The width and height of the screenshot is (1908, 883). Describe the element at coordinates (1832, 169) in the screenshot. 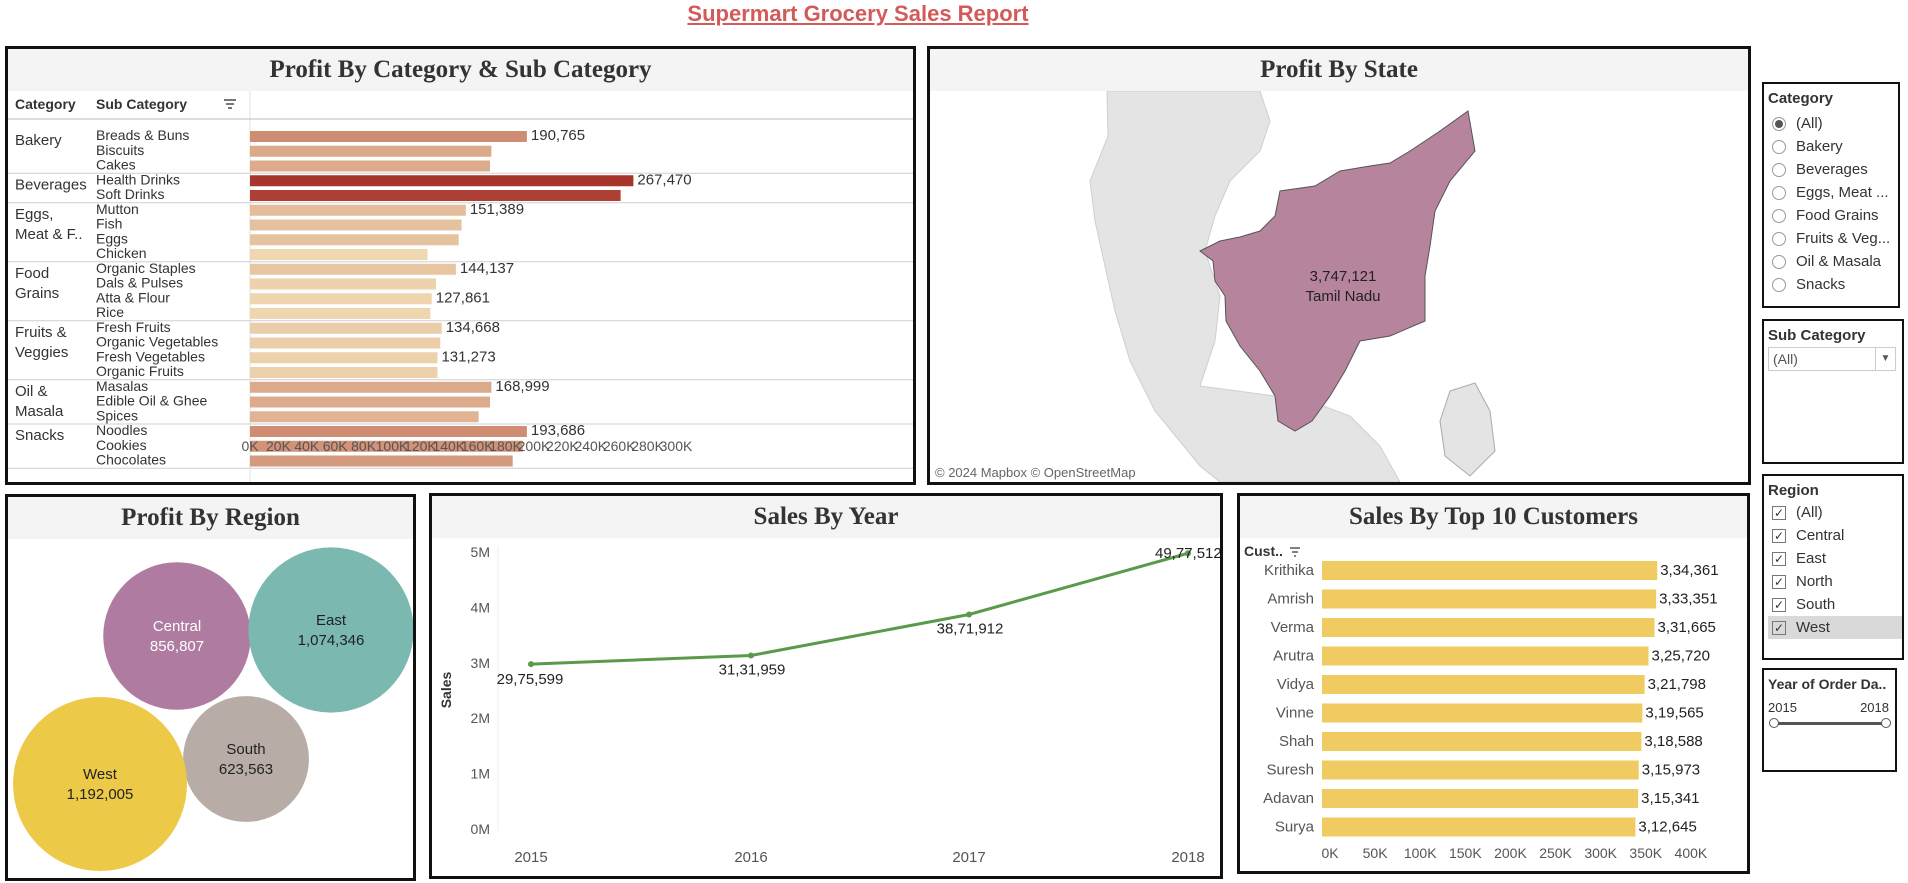

I see `category-filter-option-label: Beverages` at that location.